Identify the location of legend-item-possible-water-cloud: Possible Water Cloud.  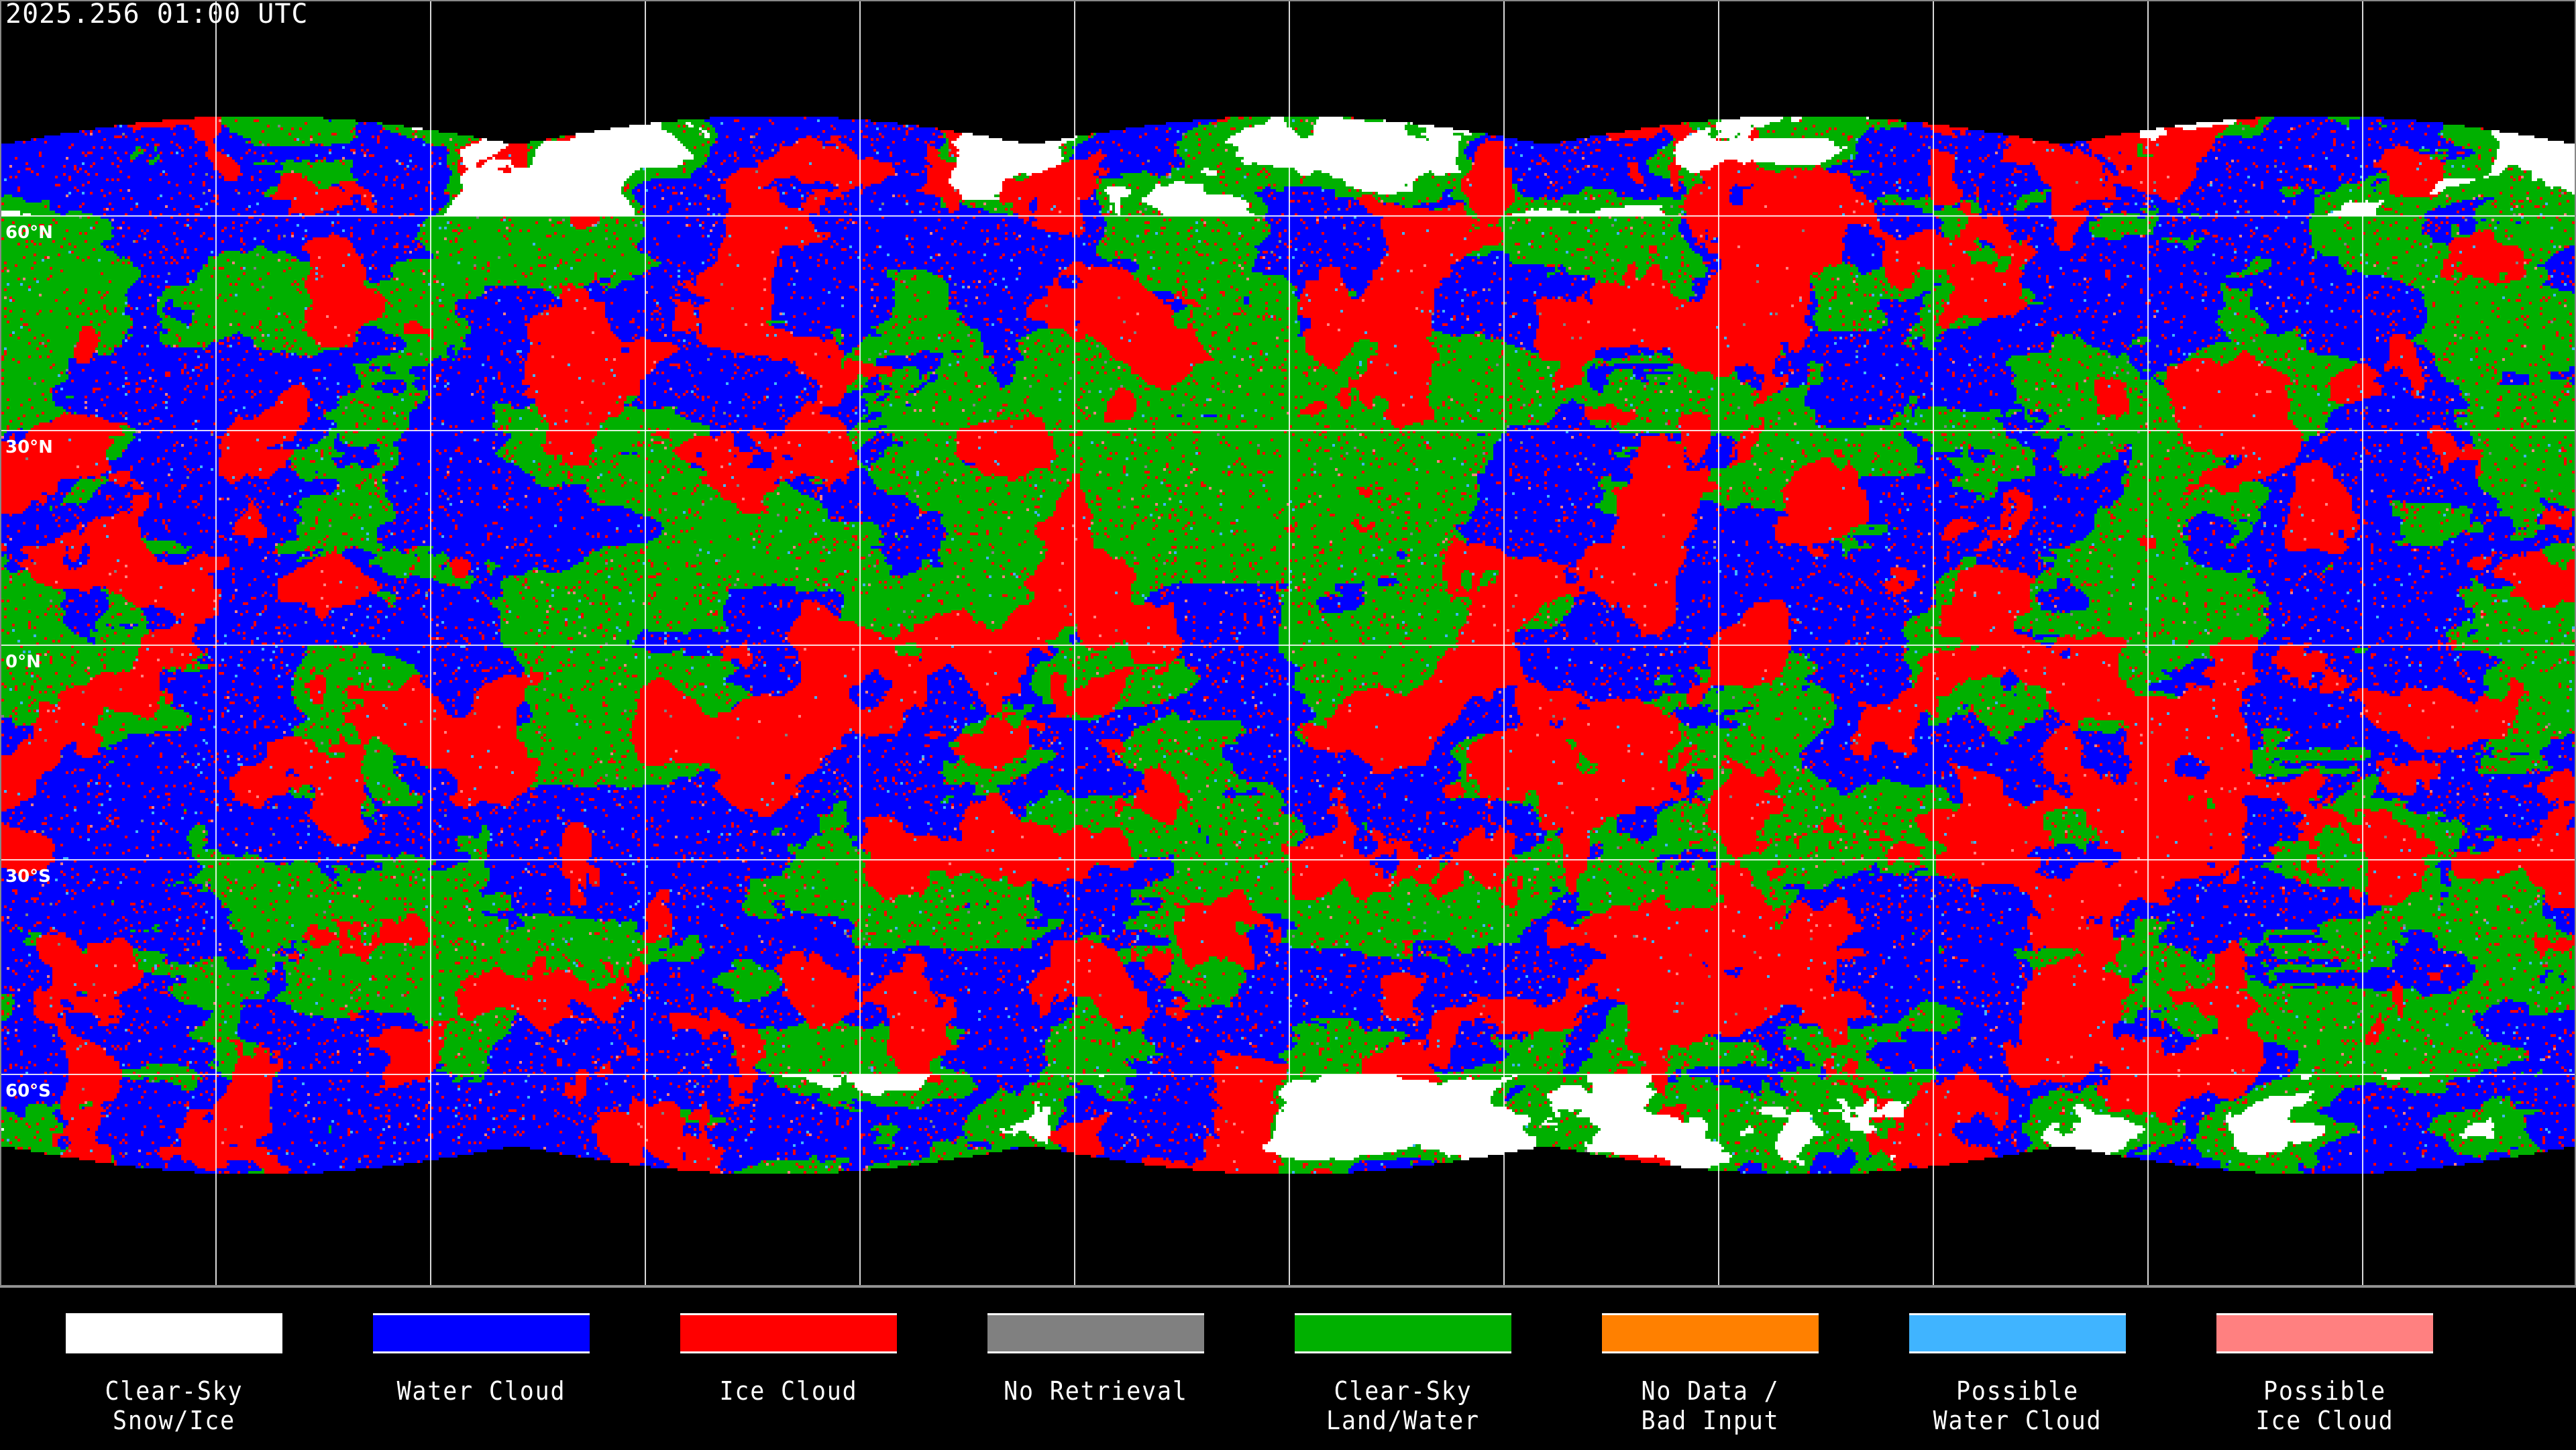
(2017, 1374).